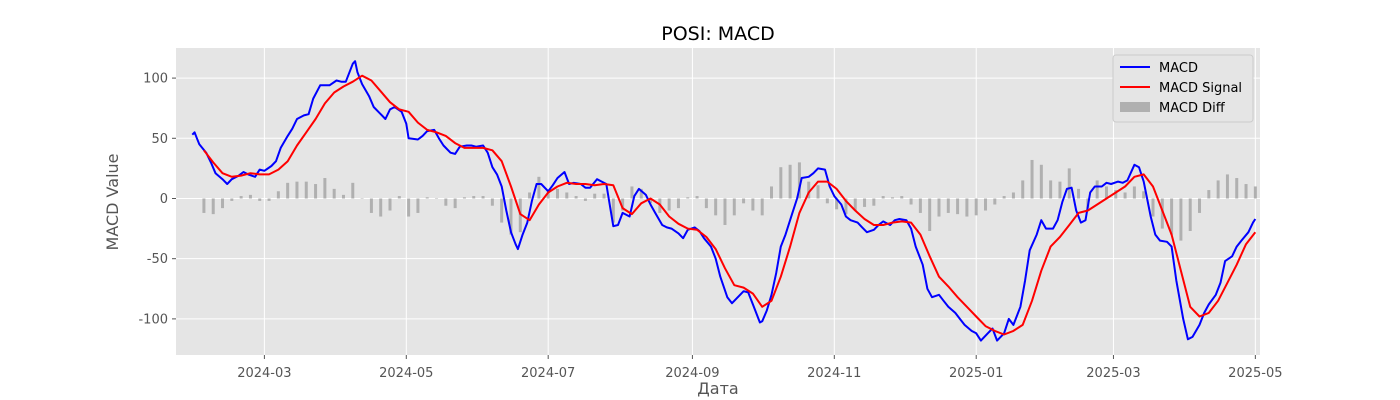  Describe the element at coordinates (1135, 107) in the screenshot. I see `legend-diff-swatch` at that location.